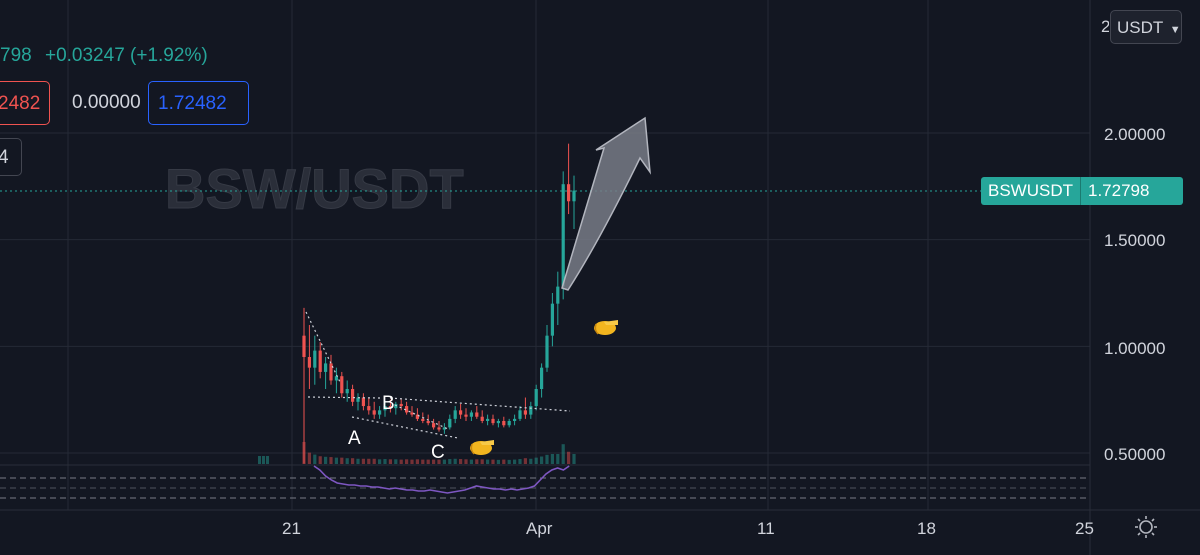 The image size is (1200, 555). What do you see at coordinates (1146, 527) in the screenshot?
I see `settings-gear-icon` at bounding box center [1146, 527].